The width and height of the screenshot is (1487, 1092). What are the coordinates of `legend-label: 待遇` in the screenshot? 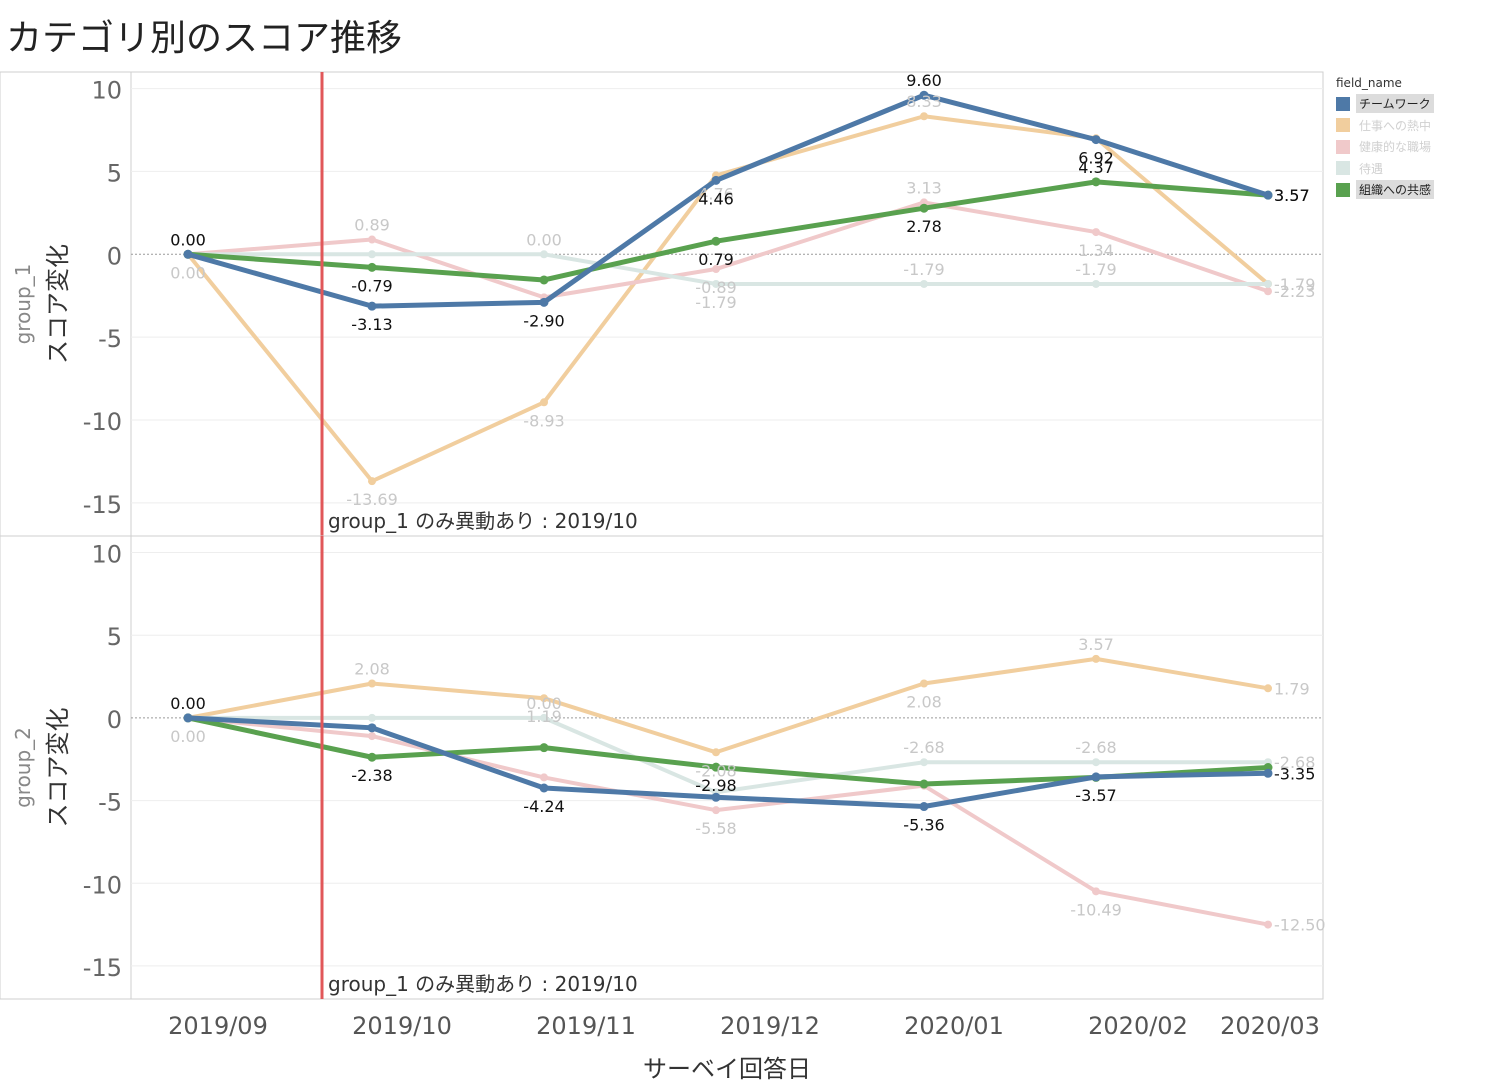 It's located at (1371, 168).